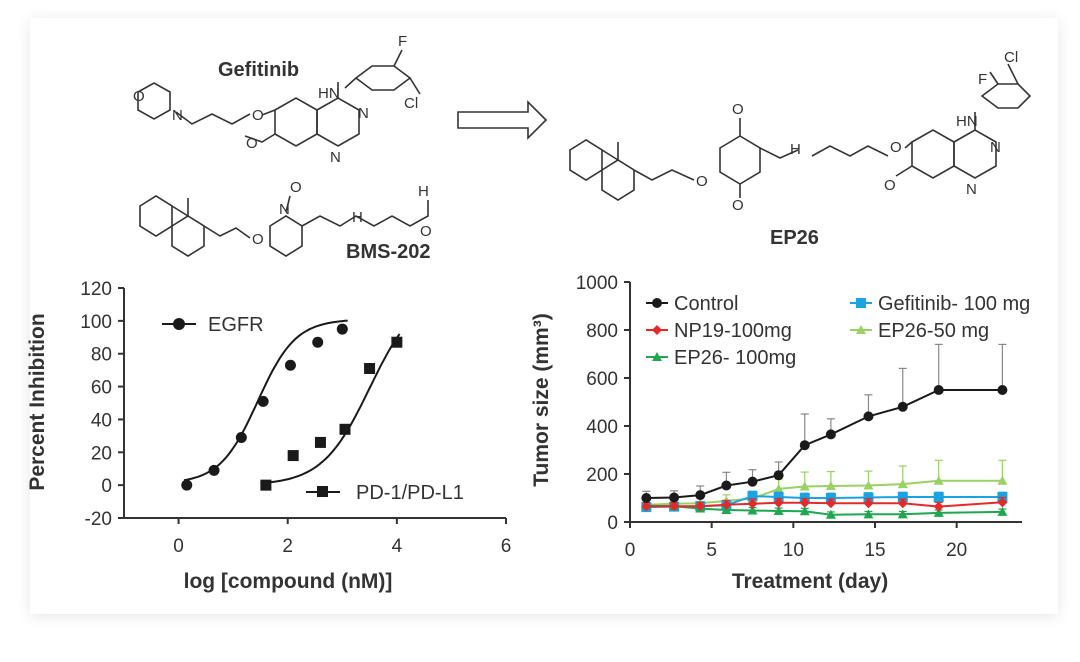 The width and height of the screenshot is (1080, 662). What do you see at coordinates (258, 70) in the screenshot?
I see `gefitinib-label: Gefitinib` at bounding box center [258, 70].